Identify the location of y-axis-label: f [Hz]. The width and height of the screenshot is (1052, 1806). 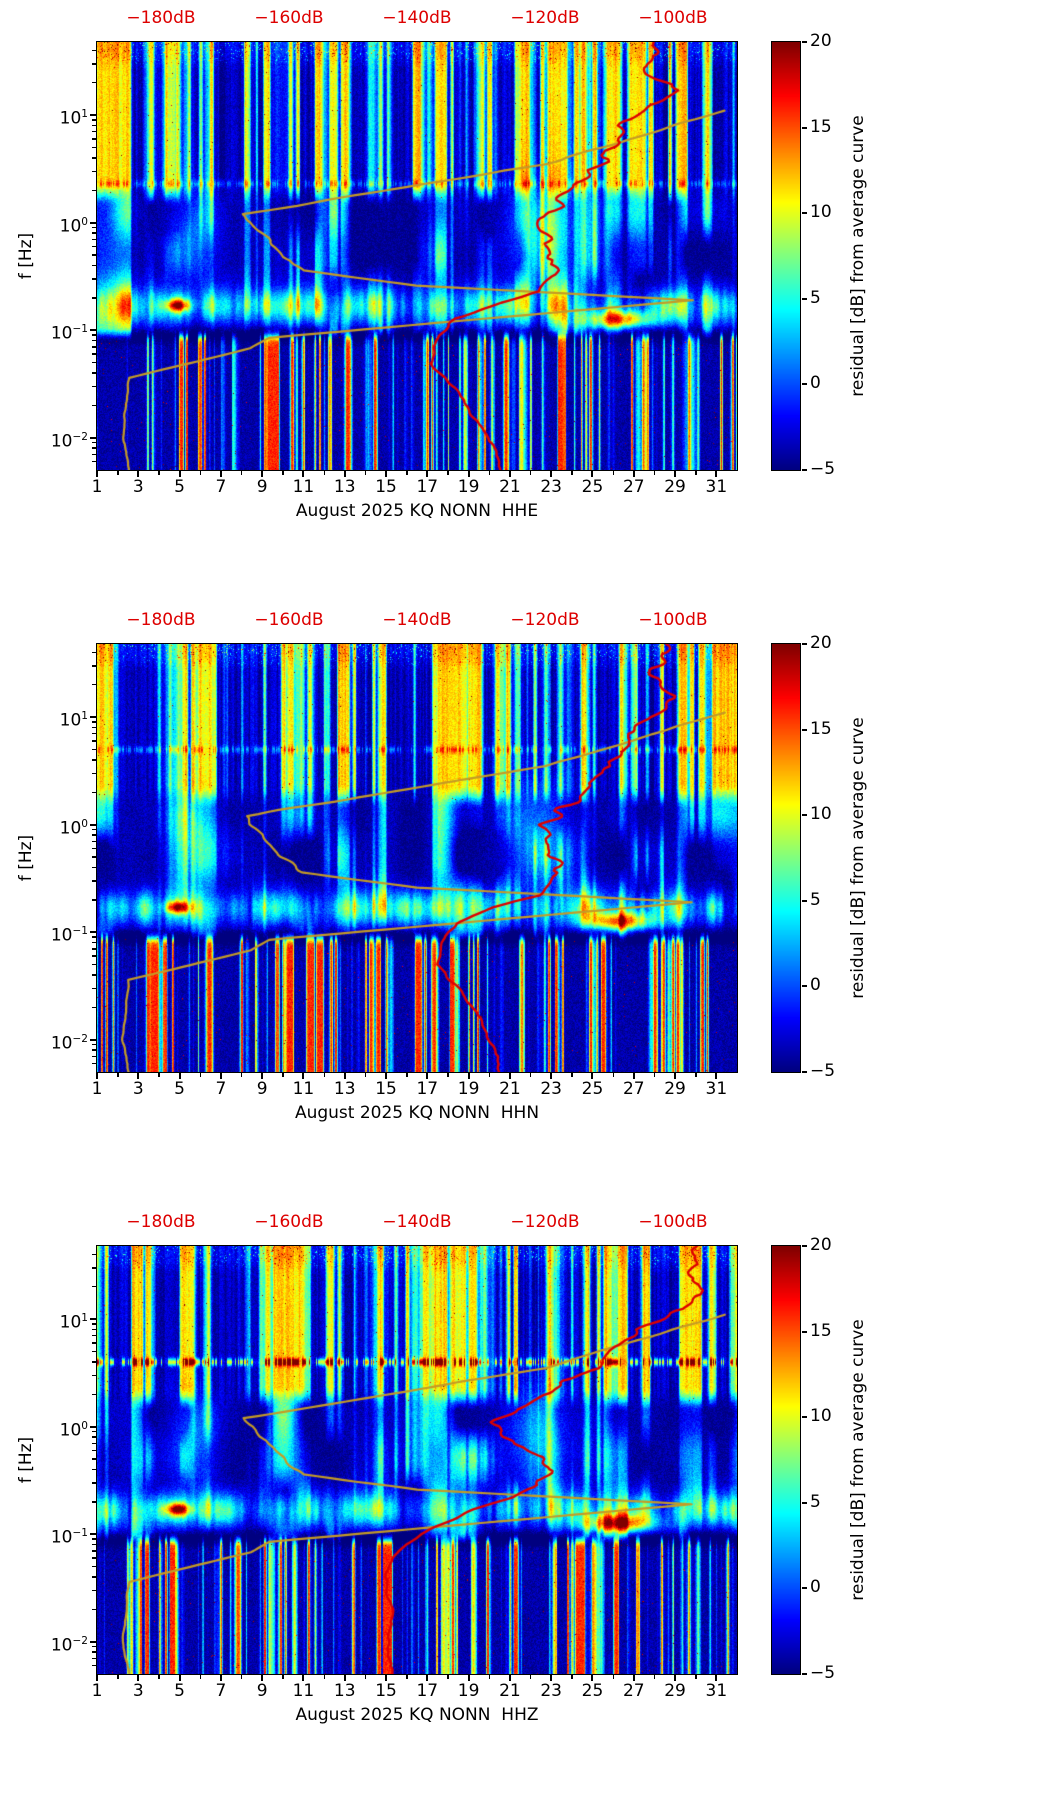
(26, 858).